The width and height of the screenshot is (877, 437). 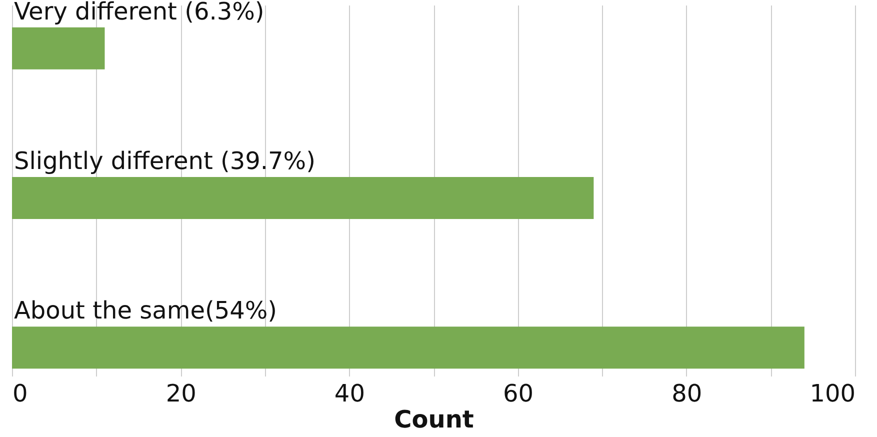 What do you see at coordinates (518, 394) in the screenshot?
I see `x-tick-label: 60` at bounding box center [518, 394].